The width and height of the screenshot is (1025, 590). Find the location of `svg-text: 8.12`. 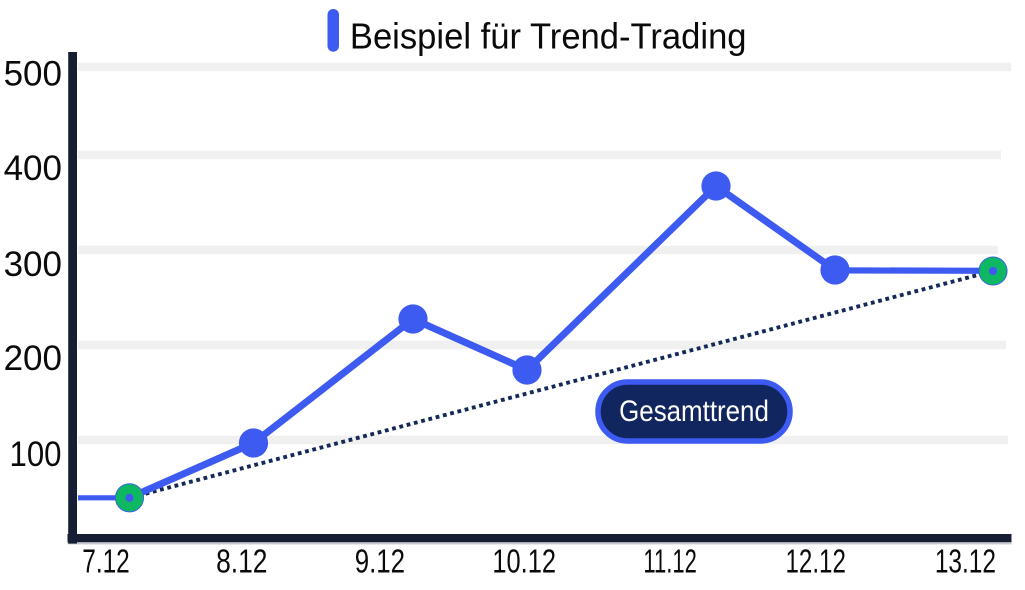

svg-text: 8.12 is located at coordinates (241, 562).